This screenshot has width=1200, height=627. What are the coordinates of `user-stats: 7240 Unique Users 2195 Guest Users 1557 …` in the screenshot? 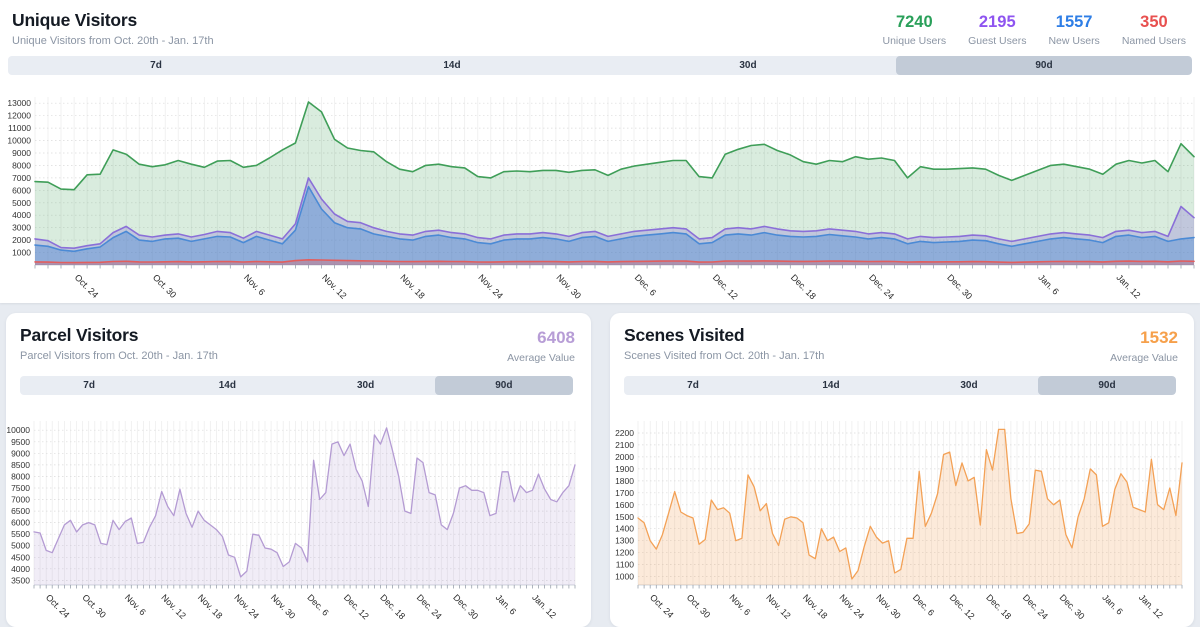 It's located at (1035, 28).